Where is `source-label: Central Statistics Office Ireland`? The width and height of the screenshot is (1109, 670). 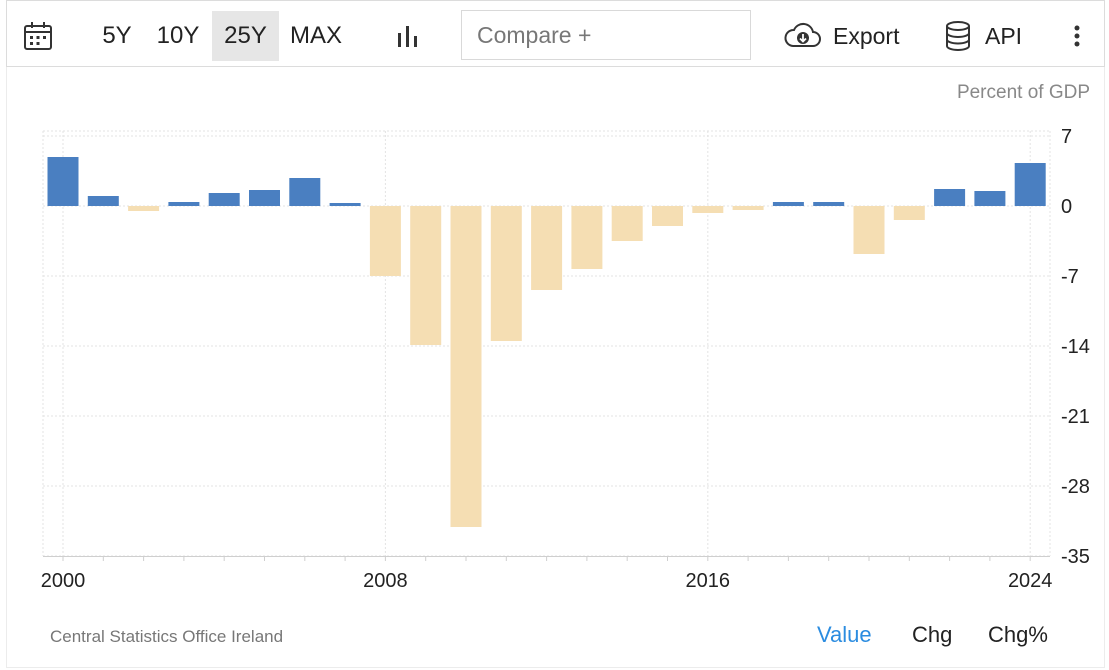 source-label: Central Statistics Office Ireland is located at coordinates (167, 636).